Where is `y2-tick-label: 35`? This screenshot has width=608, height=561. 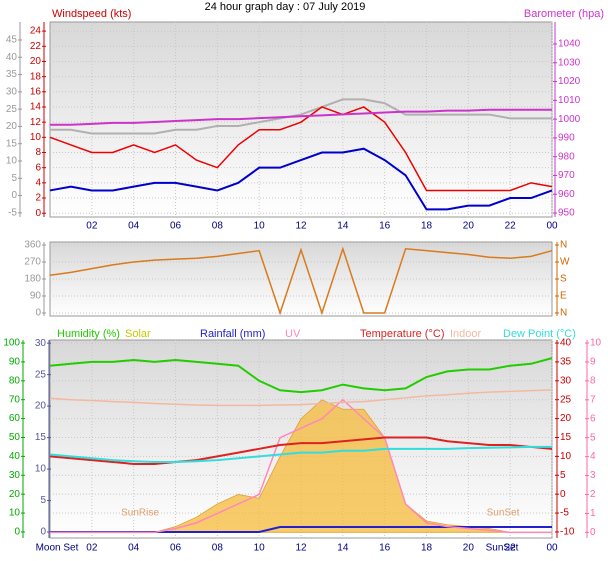 y2-tick-label: 35 is located at coordinates (566, 362).